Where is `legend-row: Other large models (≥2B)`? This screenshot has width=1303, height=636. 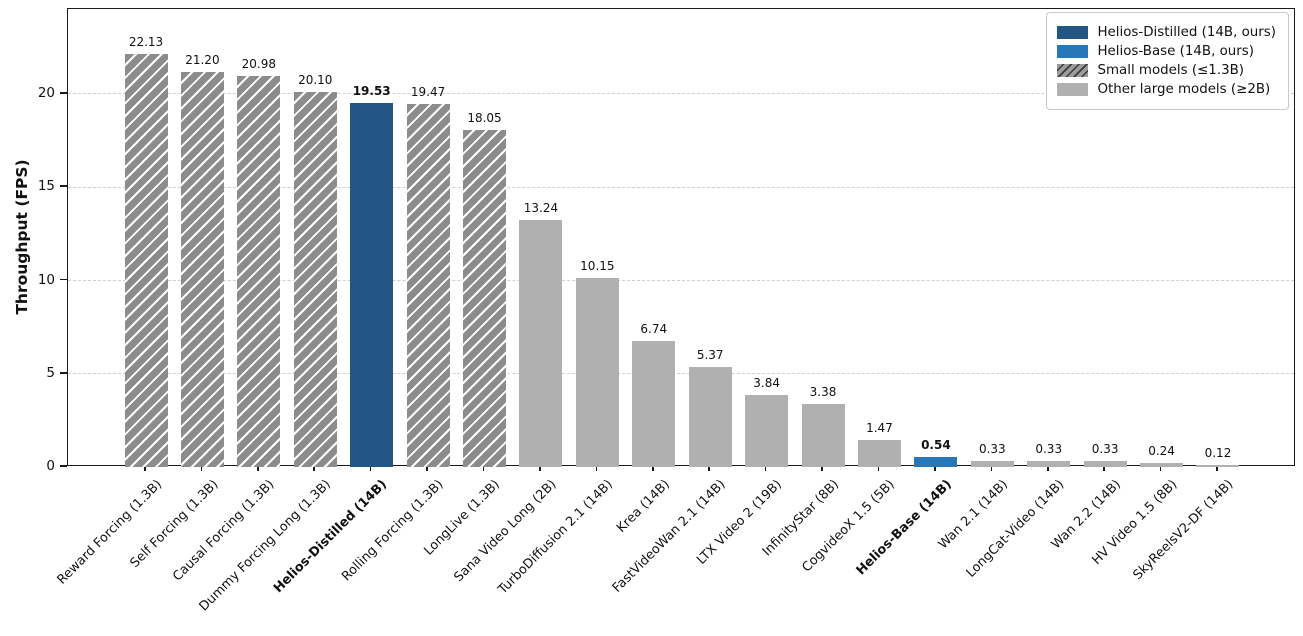
legend-row: Other large models (≥2B) is located at coordinates (1166, 89).